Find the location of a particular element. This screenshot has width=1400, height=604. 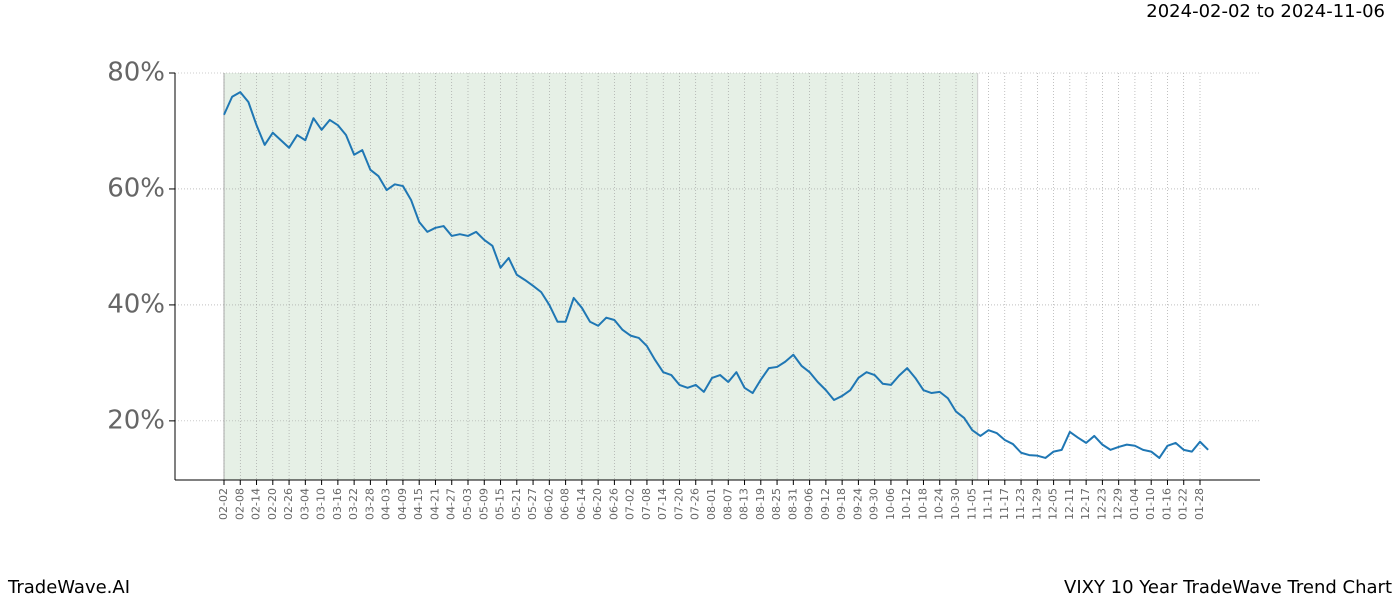

x-tick-label: 04-03 is located at coordinates (386, 504).